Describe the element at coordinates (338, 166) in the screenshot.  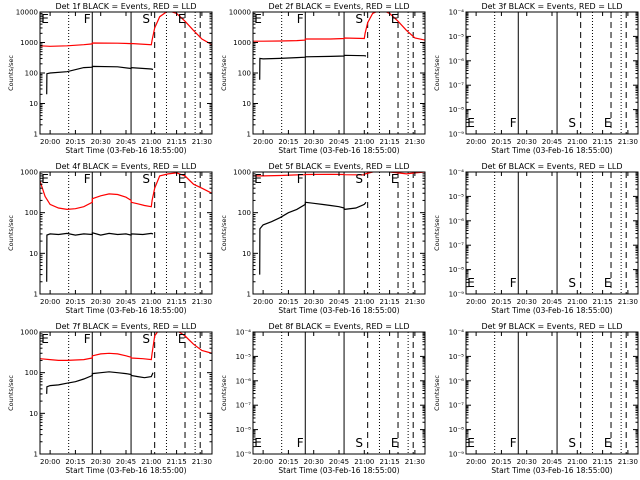
I see `panel-title: Det 5f BLACK = Events, RED = LLD` at that location.